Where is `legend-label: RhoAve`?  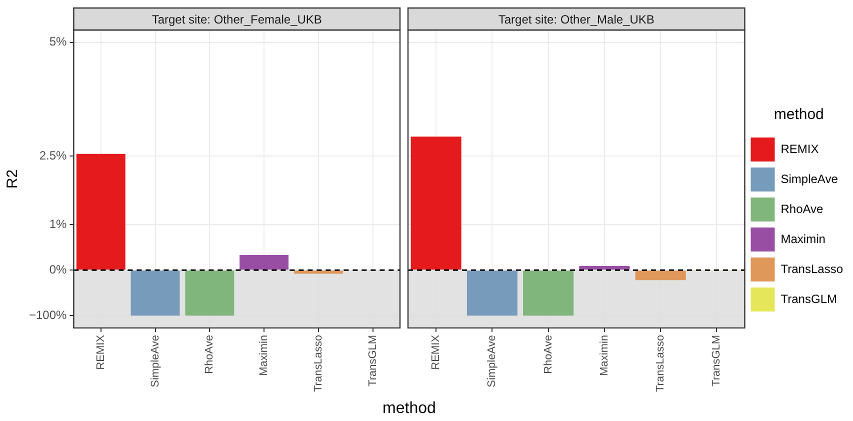
legend-label: RhoAve is located at coordinates (802, 209).